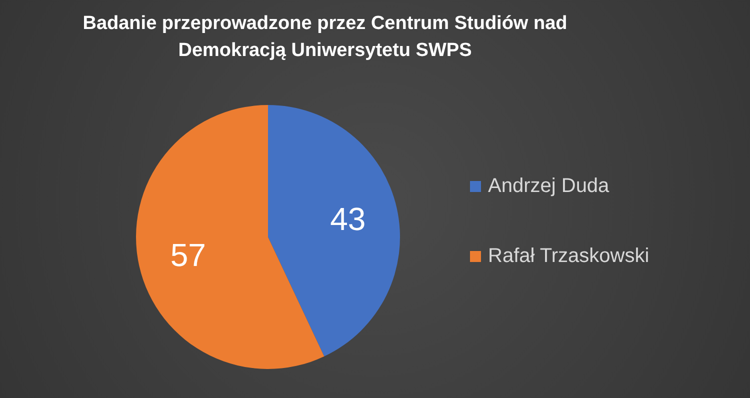 The height and width of the screenshot is (398, 750). I want to click on pie-slice, so click(334, 230).